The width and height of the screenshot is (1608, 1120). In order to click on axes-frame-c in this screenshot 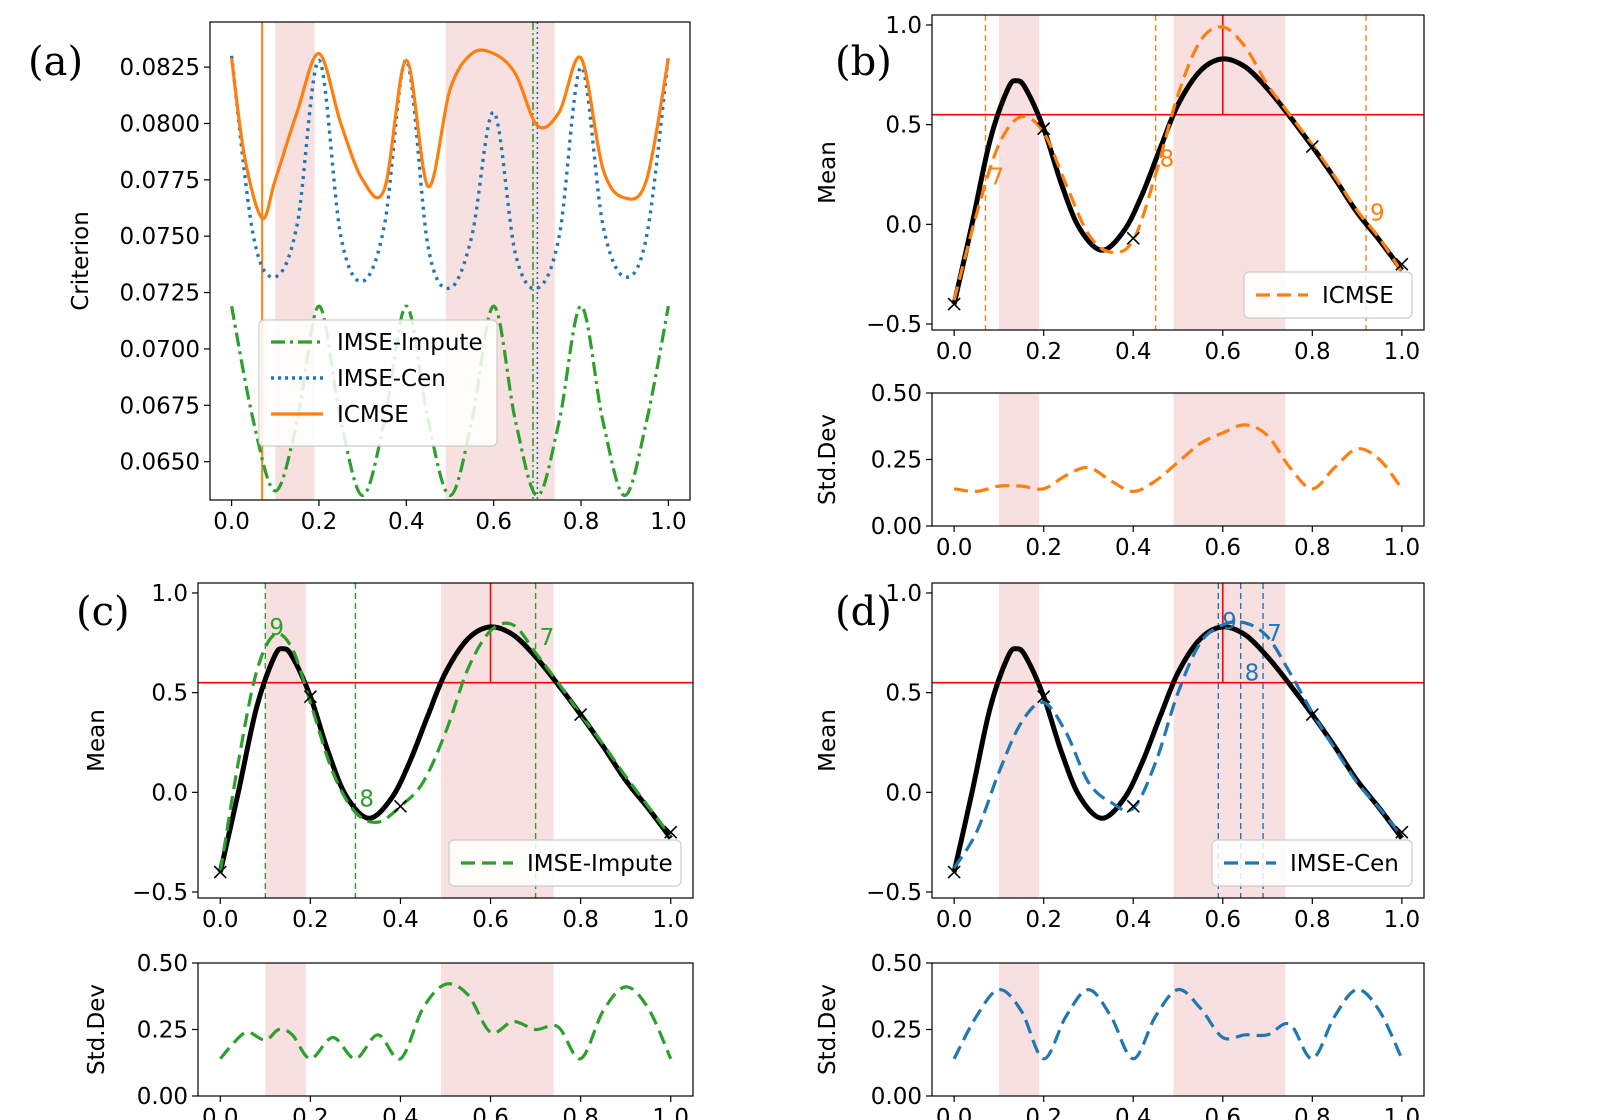, I will do `click(445, 740)`.